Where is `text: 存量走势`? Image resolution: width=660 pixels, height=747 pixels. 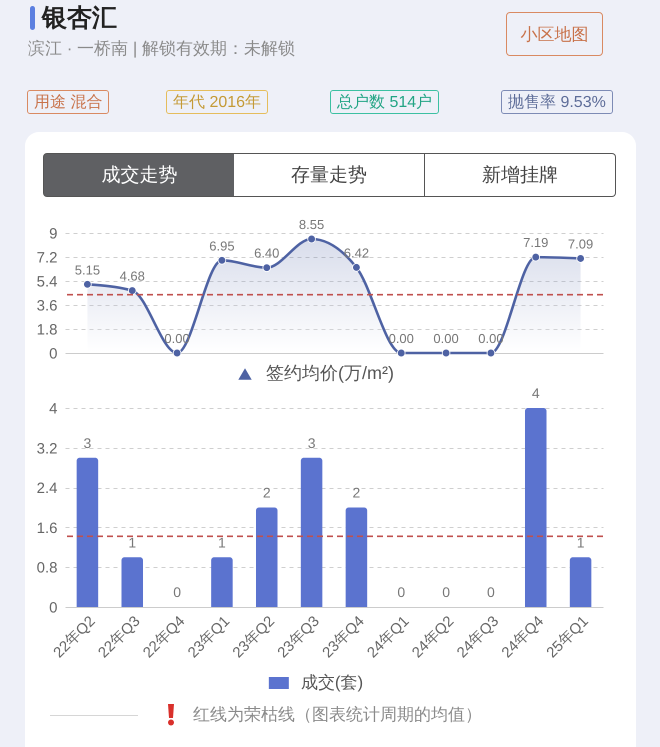 text: 存量走势 is located at coordinates (329, 175).